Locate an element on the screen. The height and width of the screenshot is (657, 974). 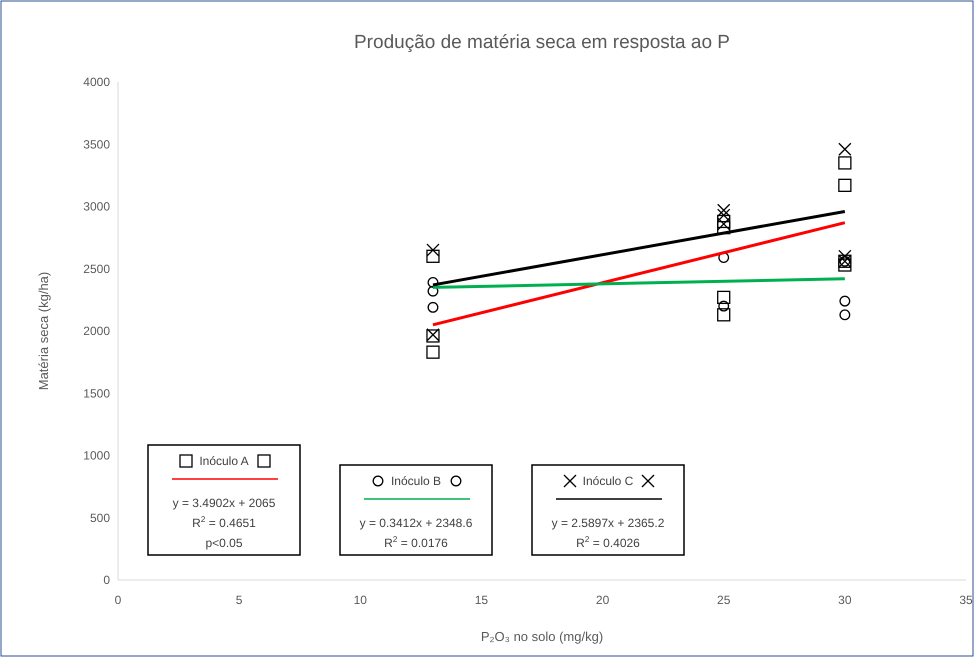
x-tick-label: 5 is located at coordinates (239, 600).